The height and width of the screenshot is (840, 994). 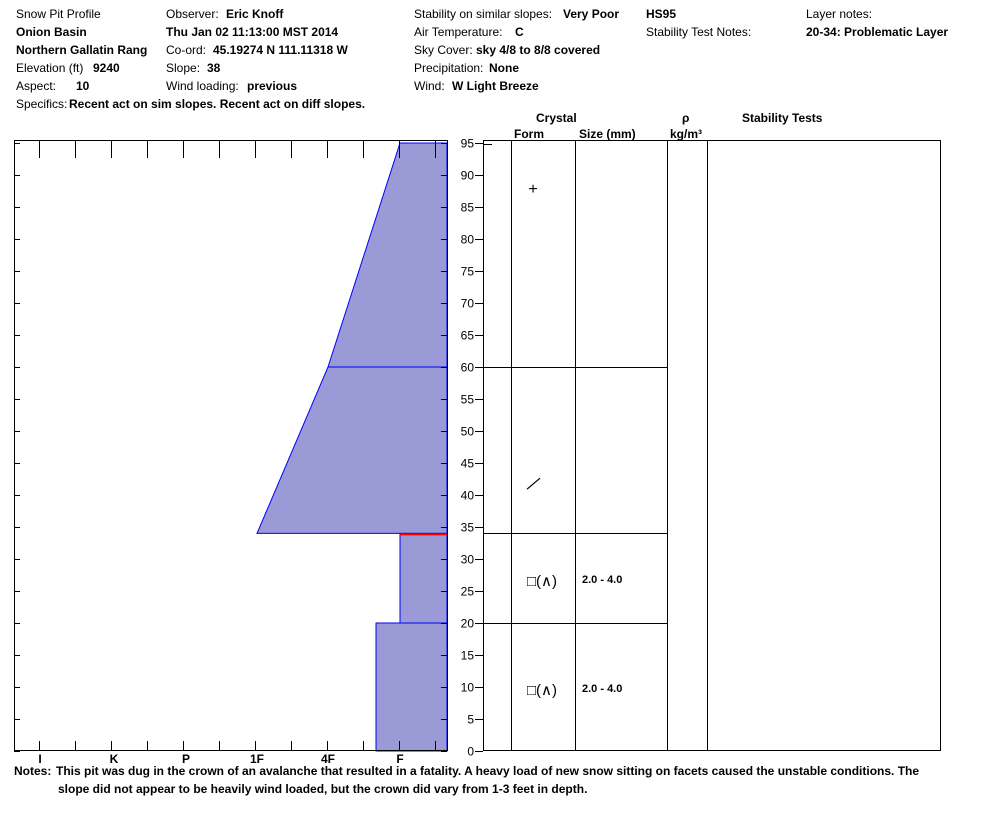 What do you see at coordinates (42, 104) in the screenshot?
I see `specifics-label: Specifics:` at bounding box center [42, 104].